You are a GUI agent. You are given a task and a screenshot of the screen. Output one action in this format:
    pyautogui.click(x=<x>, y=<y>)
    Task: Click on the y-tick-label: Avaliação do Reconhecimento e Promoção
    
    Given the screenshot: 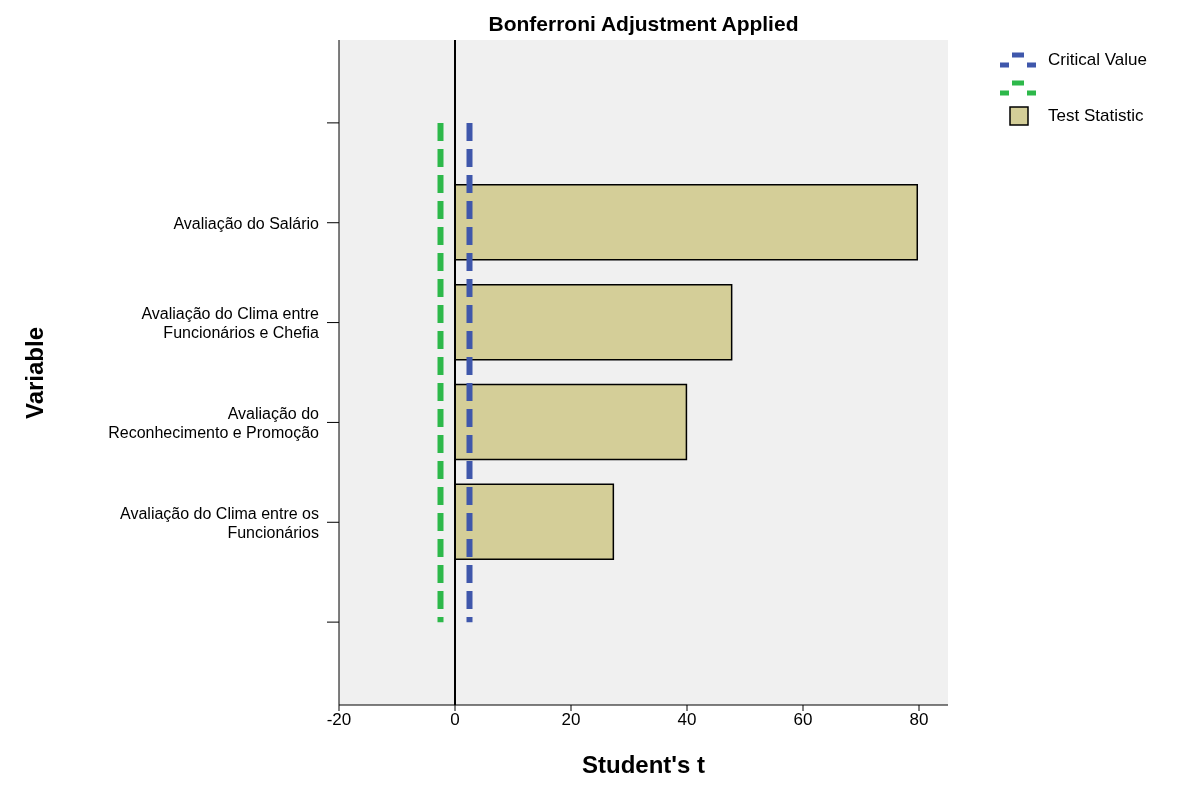 What is the action you would take?
    pyautogui.click(x=214, y=422)
    